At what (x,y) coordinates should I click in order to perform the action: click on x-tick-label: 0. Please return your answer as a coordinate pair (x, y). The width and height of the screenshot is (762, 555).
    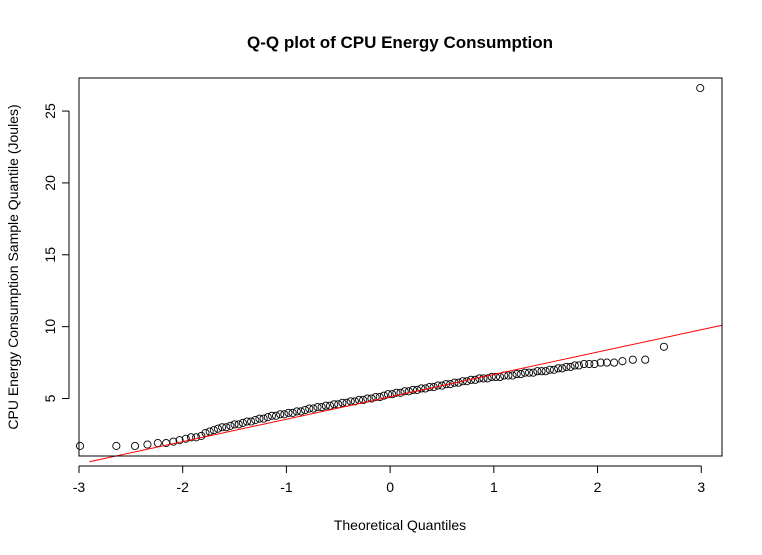
    Looking at the image, I should click on (390, 487).